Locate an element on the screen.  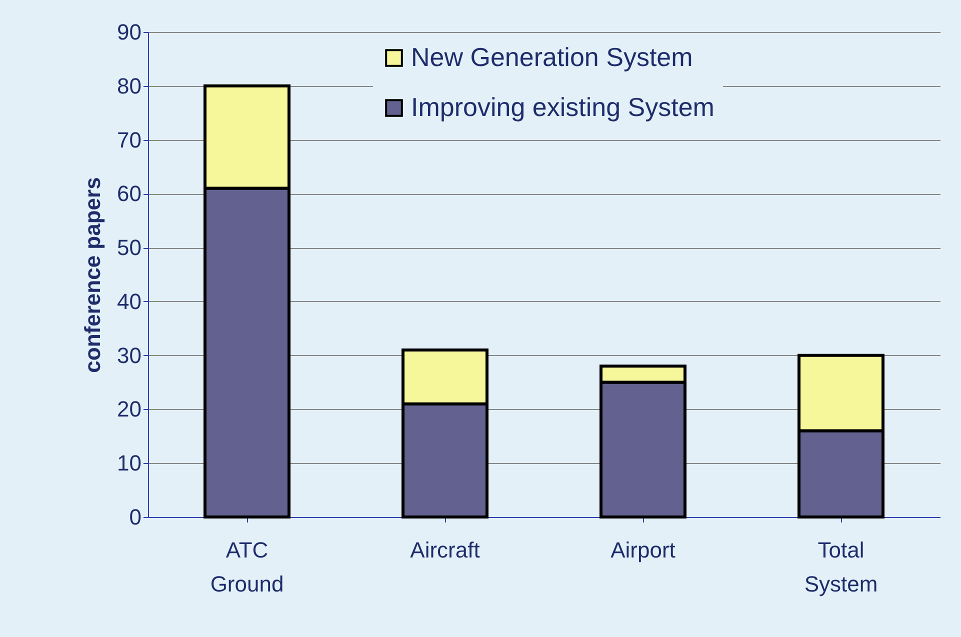
x-tick-label: Aircraft is located at coordinates (445, 550).